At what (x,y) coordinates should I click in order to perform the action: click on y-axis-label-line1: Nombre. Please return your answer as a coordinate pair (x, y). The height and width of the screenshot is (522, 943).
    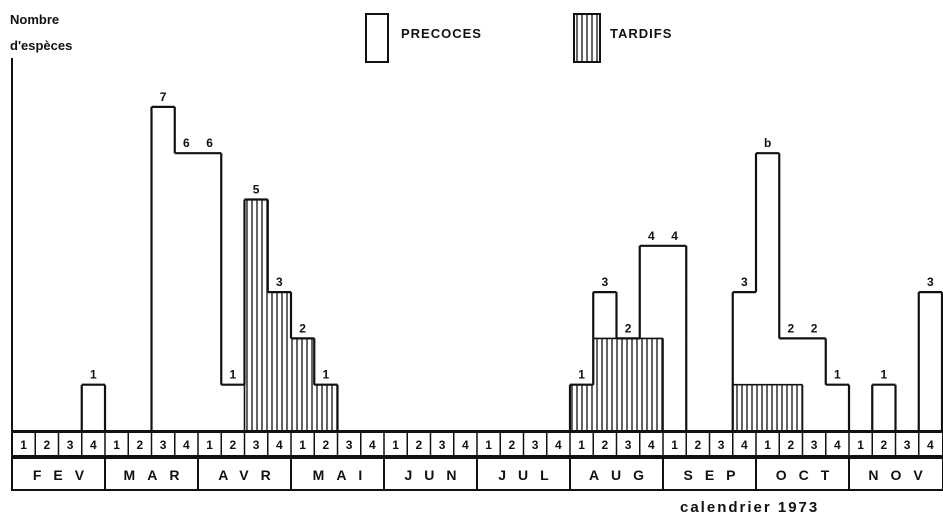
    Looking at the image, I should click on (34, 19).